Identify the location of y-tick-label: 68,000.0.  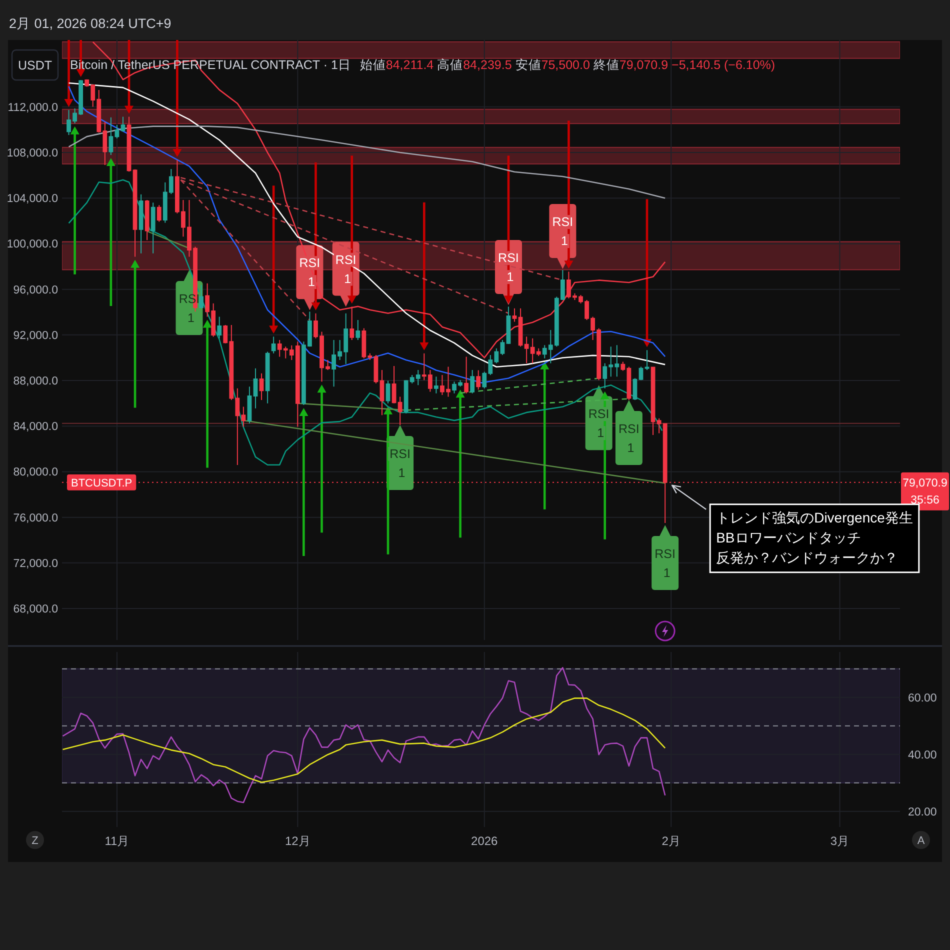
(35, 610).